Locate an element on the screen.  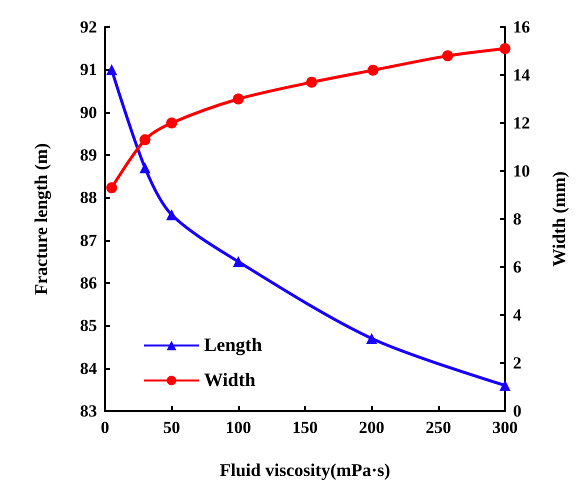
y-tick-label: 89 is located at coordinates (88, 155).